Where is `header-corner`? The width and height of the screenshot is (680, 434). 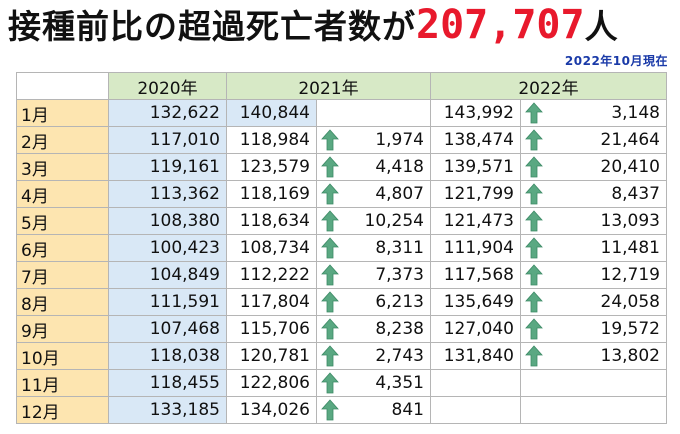
header-corner is located at coordinates (62, 86).